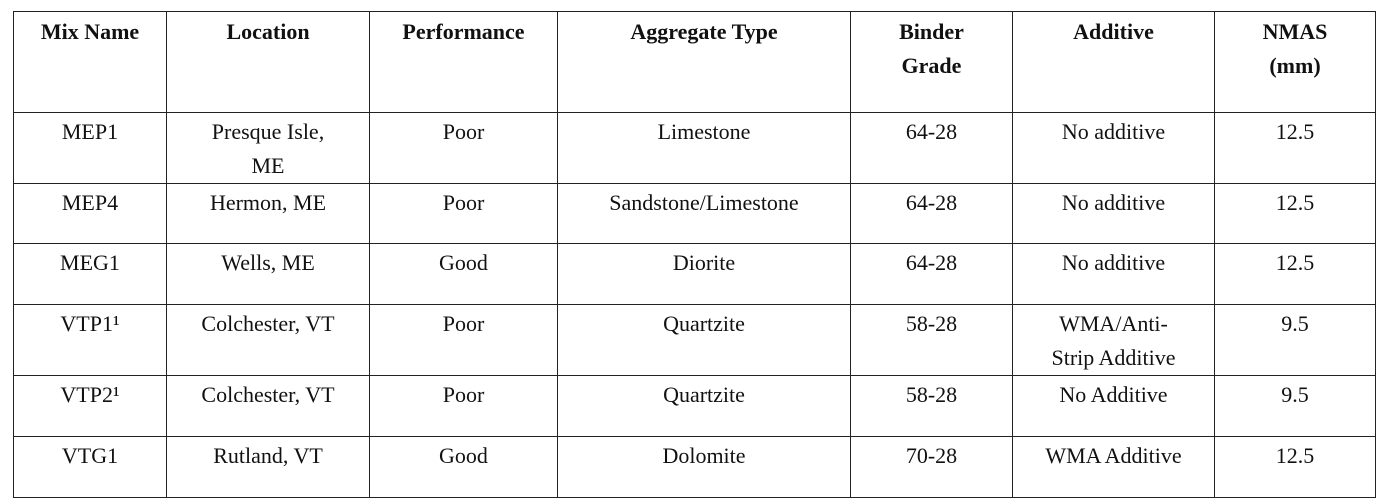 The width and height of the screenshot is (1383, 499). I want to click on table-cell: Rutland, VT, so click(268, 467).